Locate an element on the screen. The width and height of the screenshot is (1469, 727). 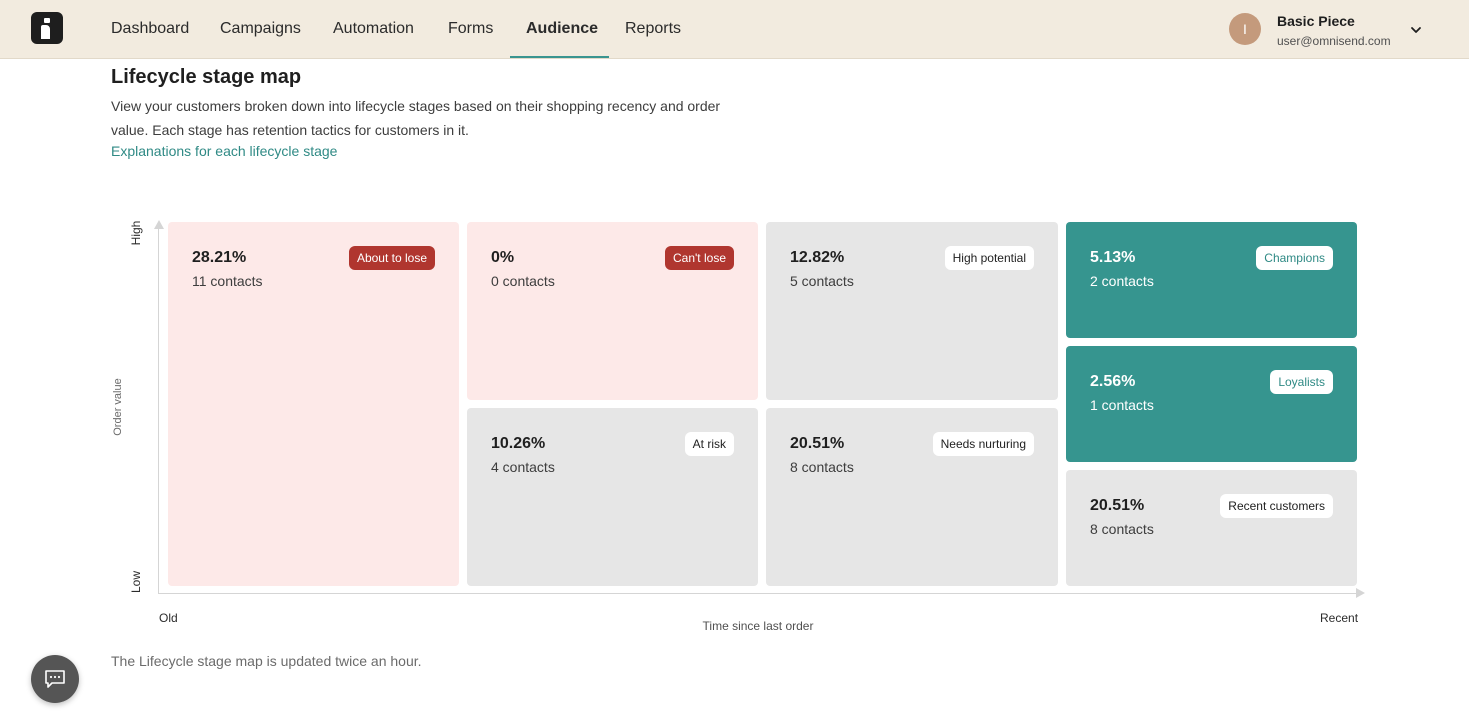
x-axis-line is located at coordinates (758, 593).